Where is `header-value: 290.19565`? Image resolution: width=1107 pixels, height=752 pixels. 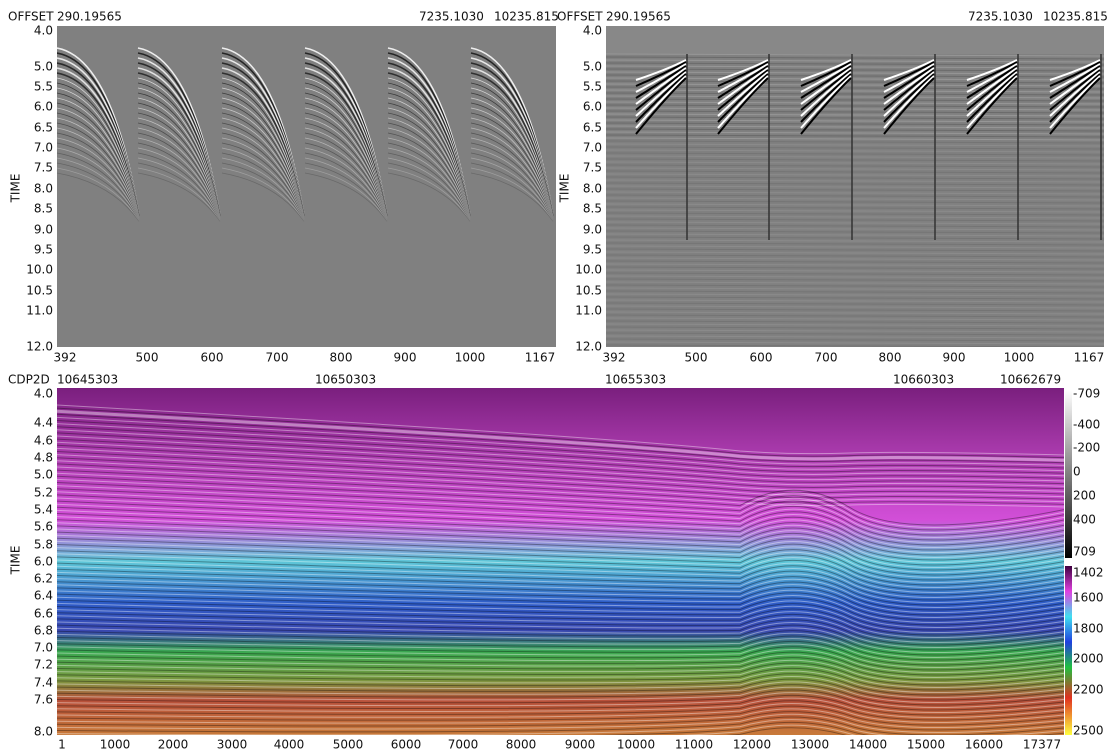 header-value: 290.19565 is located at coordinates (89, 17).